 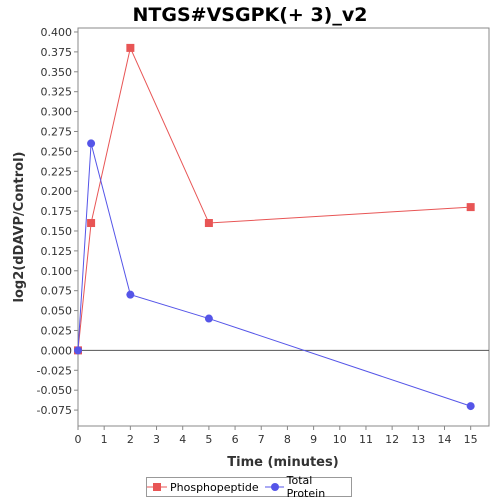 I want to click on y-tick-label: 0.250, so click(x=57, y=151).